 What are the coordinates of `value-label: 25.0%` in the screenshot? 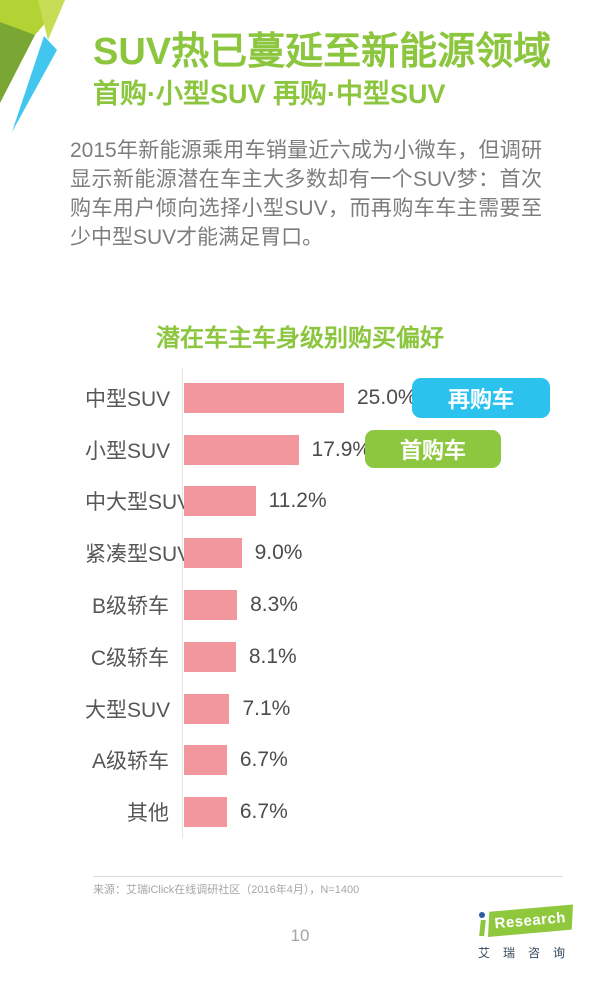 It's located at (387, 397).